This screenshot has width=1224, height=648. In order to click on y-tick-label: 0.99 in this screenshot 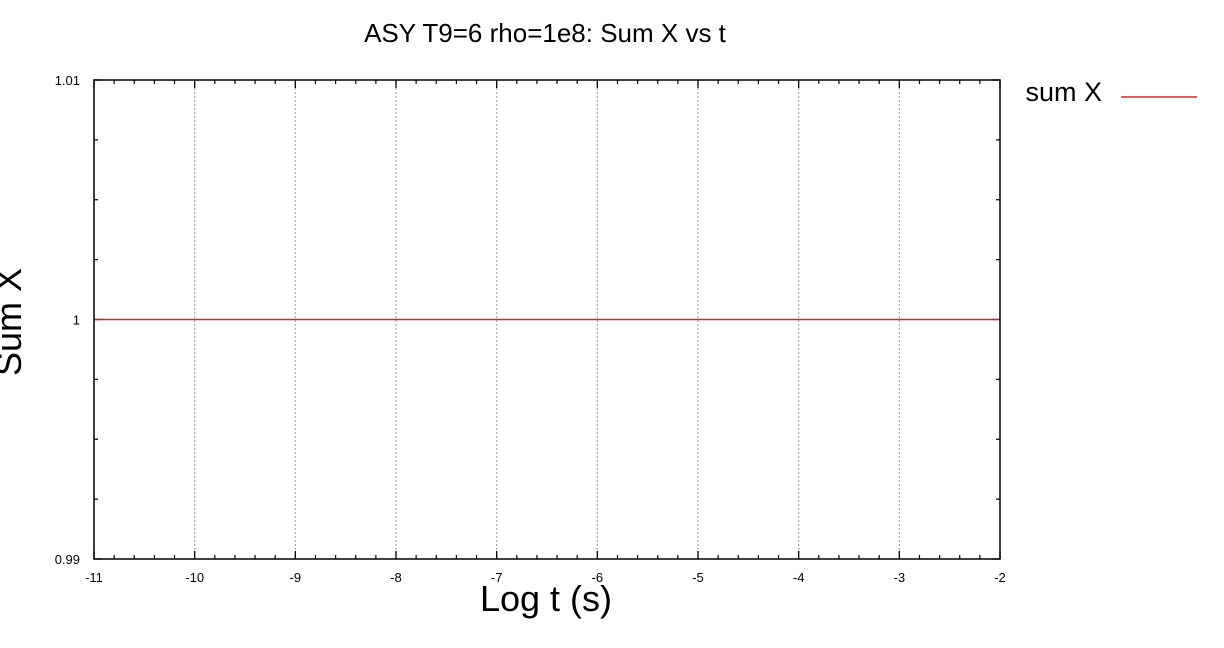, I will do `click(67, 559)`.